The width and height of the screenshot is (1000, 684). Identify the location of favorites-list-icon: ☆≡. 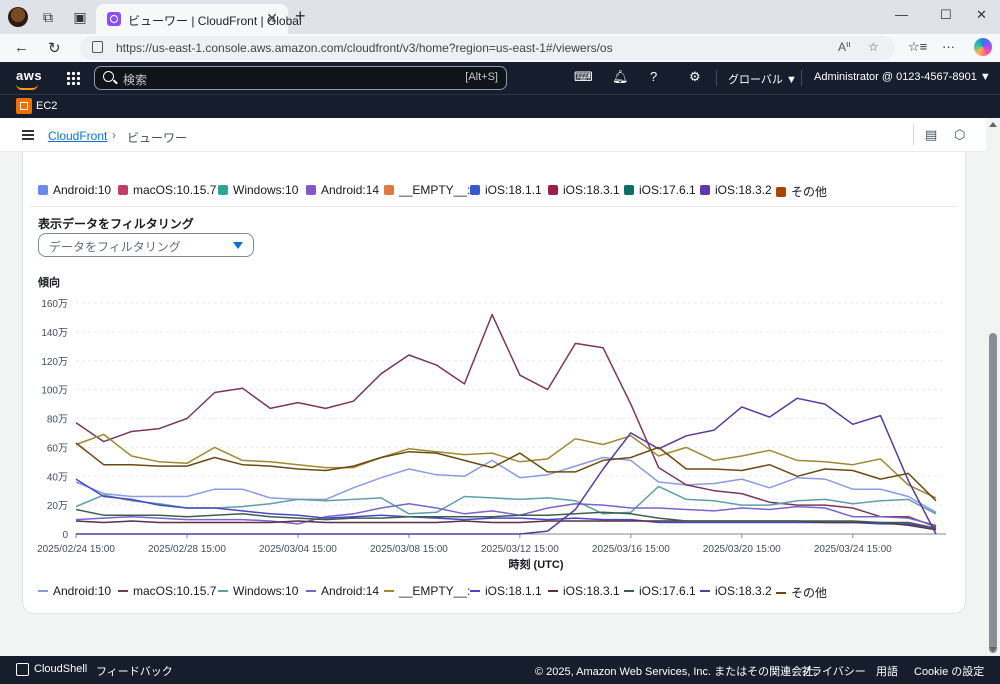
(918, 46).